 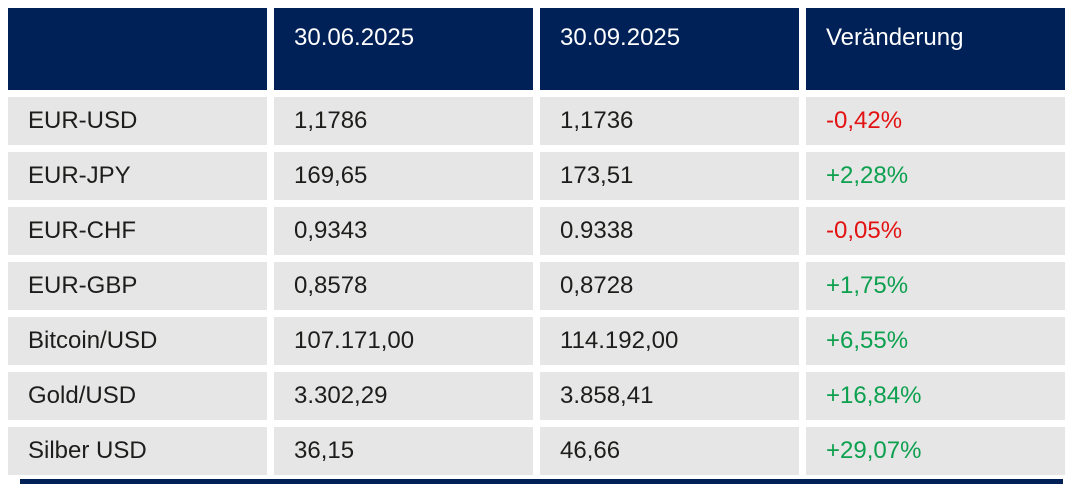 What do you see at coordinates (935, 286) in the screenshot?
I see `change-cell: +1,75%` at bounding box center [935, 286].